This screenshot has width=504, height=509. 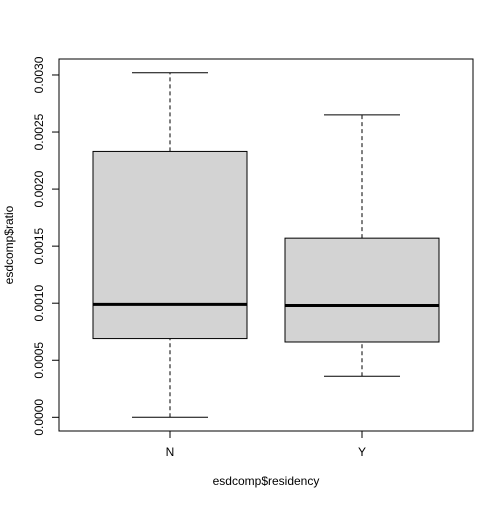 I want to click on y-tick-label: 0.0015, so click(x=39, y=245).